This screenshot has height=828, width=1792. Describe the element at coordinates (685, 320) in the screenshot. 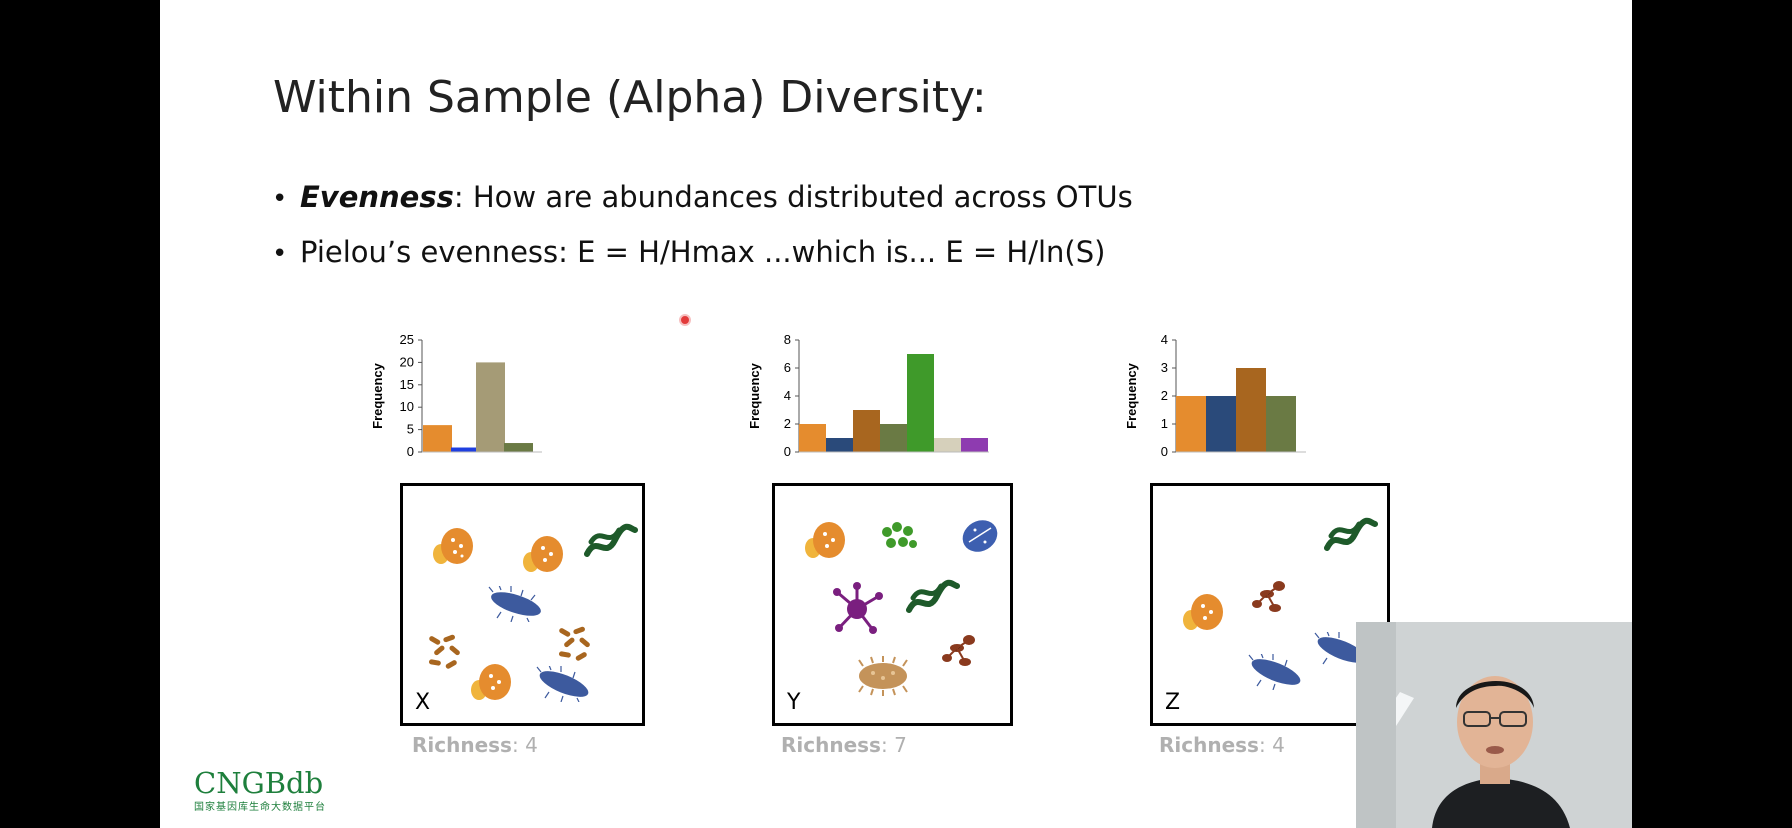

I see `laser-pointer-icon` at that location.